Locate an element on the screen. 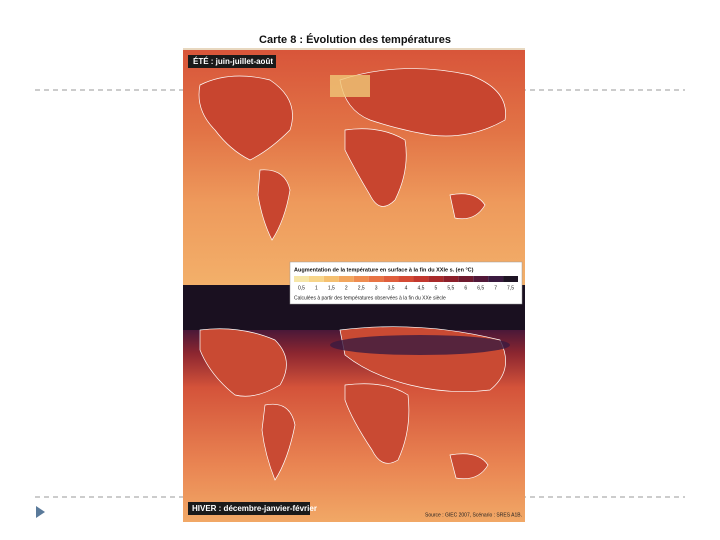 This screenshot has width=720, height=540. legend-tick: 6 is located at coordinates (465, 288).